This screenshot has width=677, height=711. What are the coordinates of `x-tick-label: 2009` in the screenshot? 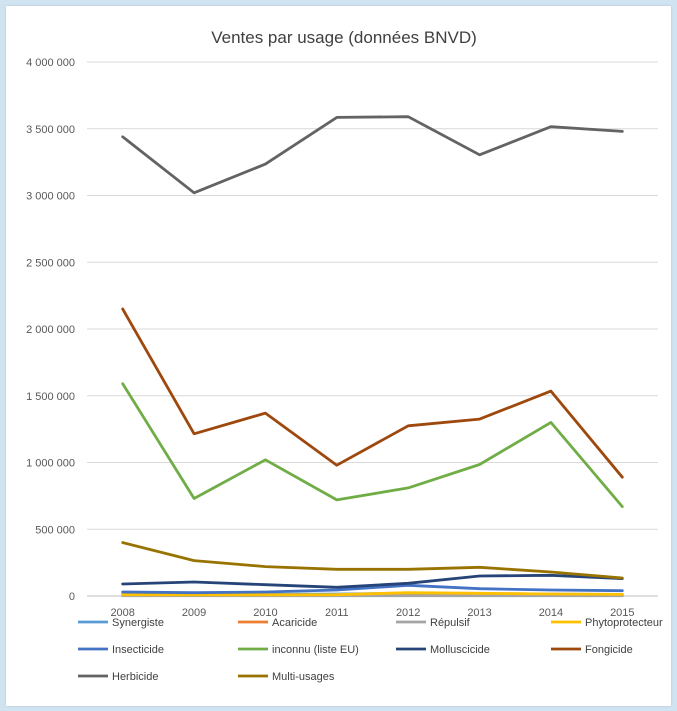 It's located at (194, 613).